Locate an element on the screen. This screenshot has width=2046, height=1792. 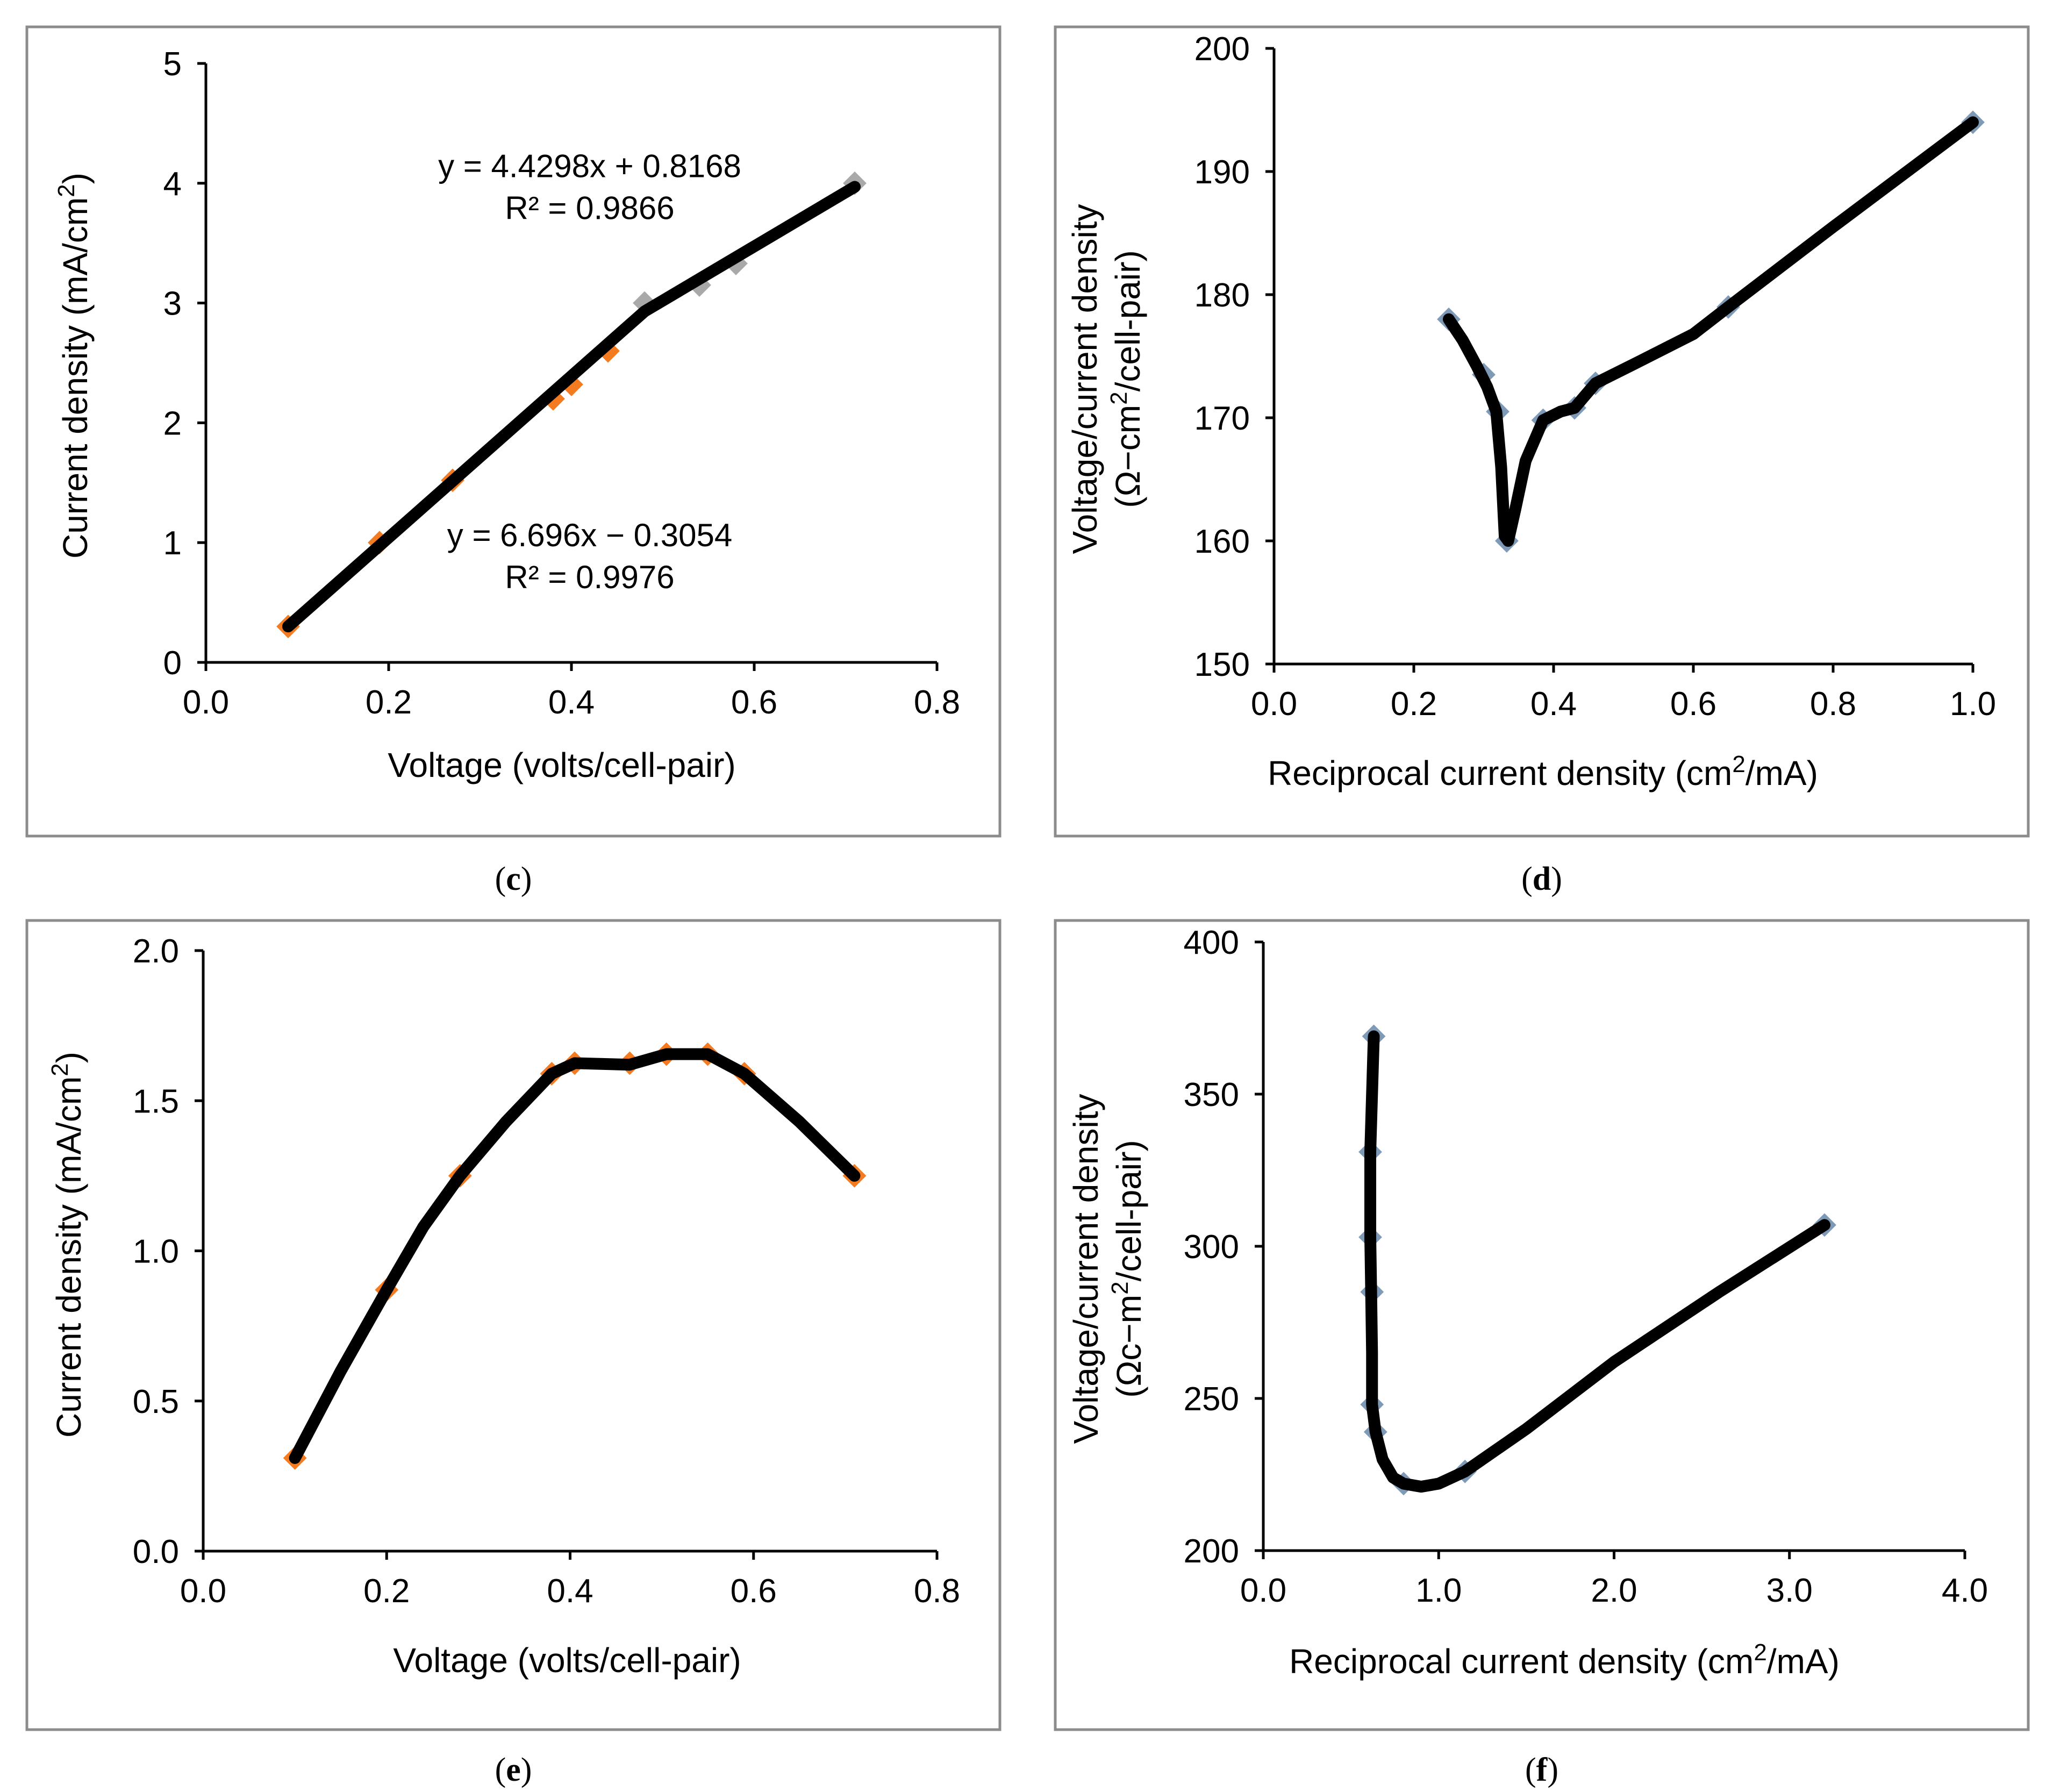
panel-d-y-tick-label: 150 is located at coordinates (1222, 664).